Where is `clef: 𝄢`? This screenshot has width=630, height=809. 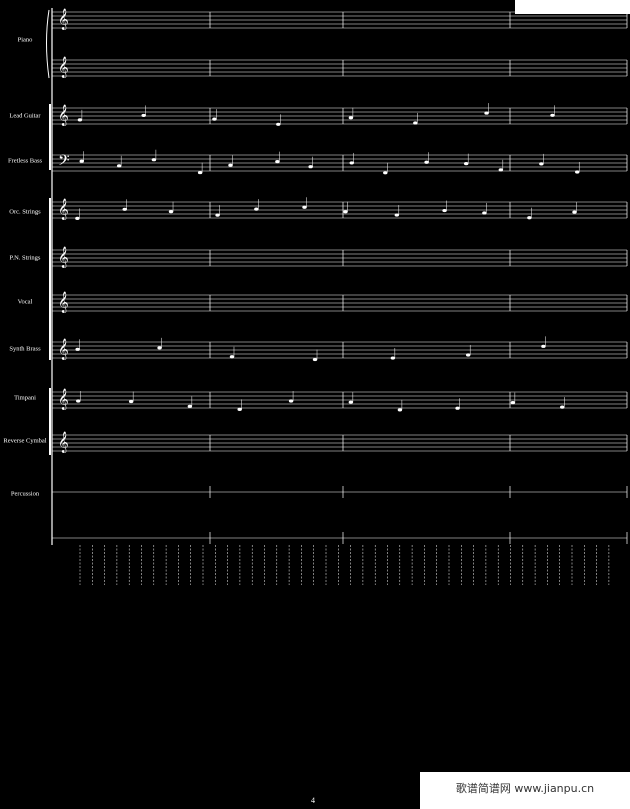 clef: 𝄢 is located at coordinates (64, 162).